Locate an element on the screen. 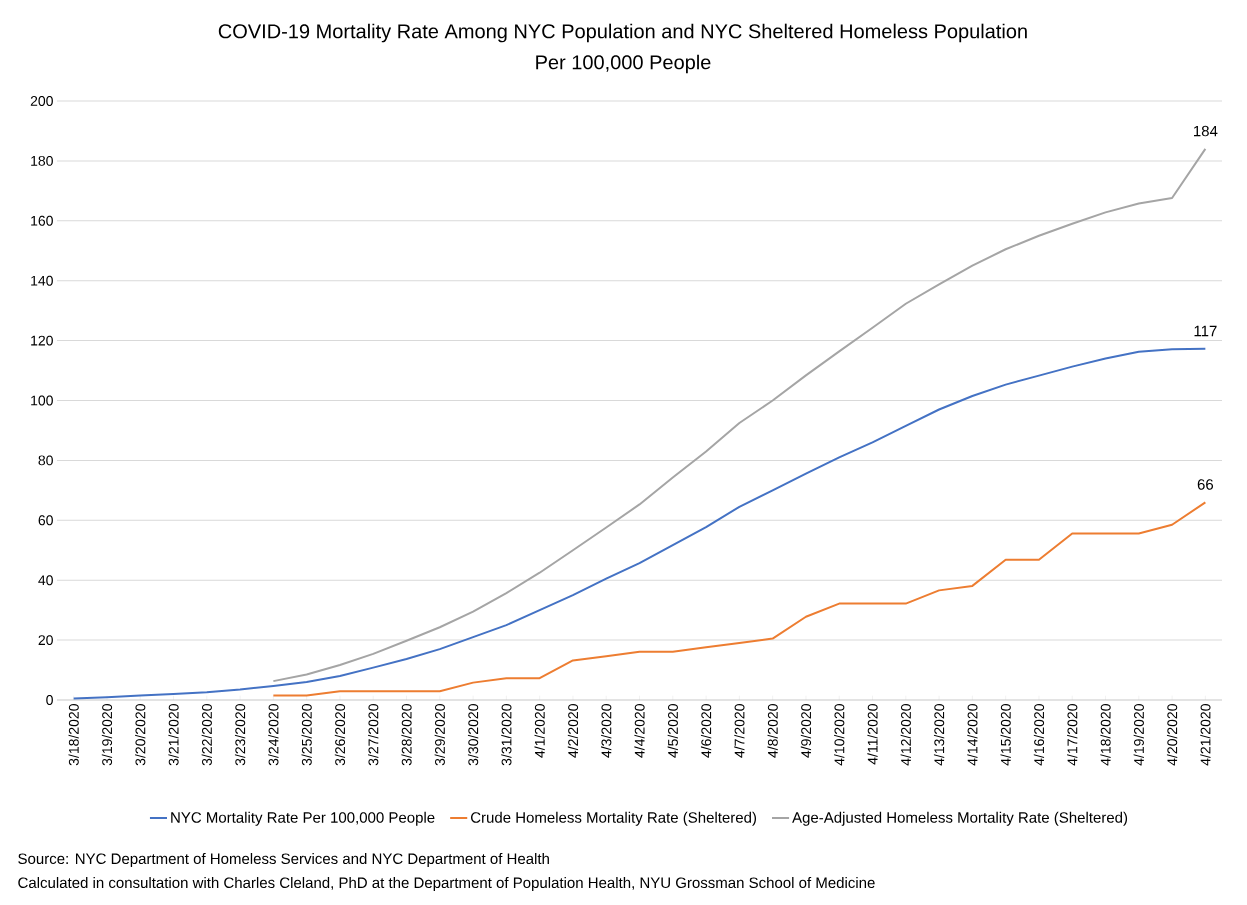 The height and width of the screenshot is (905, 1247). x-tick-label: 3/31/2020 is located at coordinates (506, 735).